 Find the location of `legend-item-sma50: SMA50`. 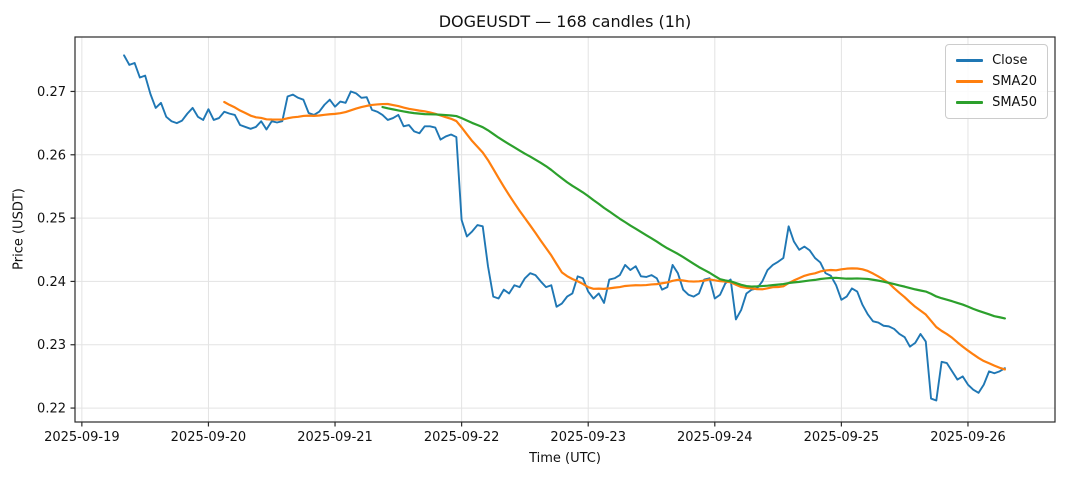

legend-item-sma50: SMA50 is located at coordinates (996, 102).